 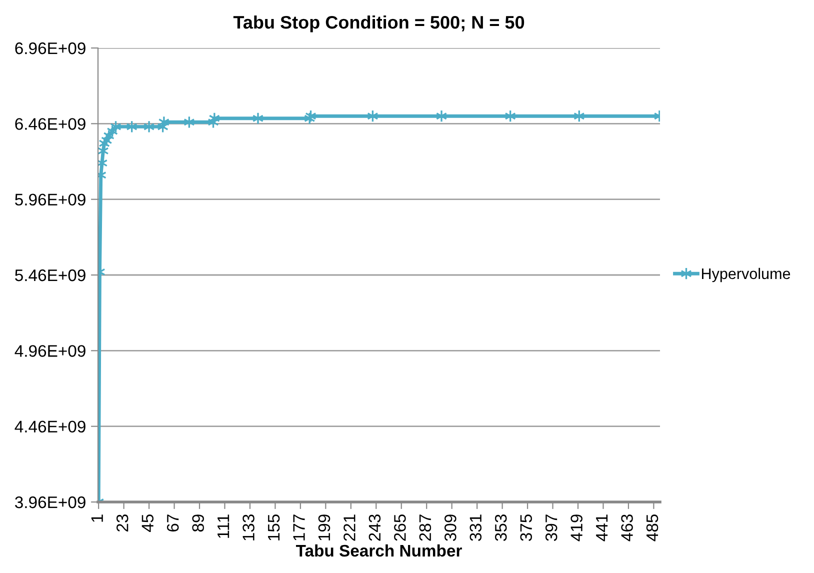 I want to click on chart-title: Tabu Stop Condition = 500; N = 50, so click(x=378, y=23).